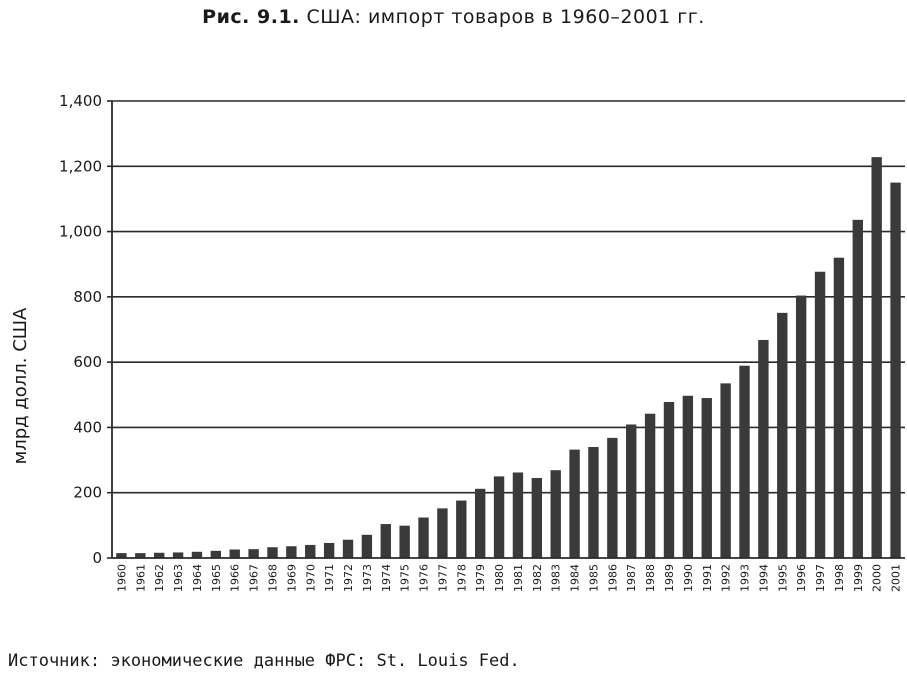 Image resolution: width=907 pixels, height=680 pixels. I want to click on y-tick-label: 800, so click(87, 297).